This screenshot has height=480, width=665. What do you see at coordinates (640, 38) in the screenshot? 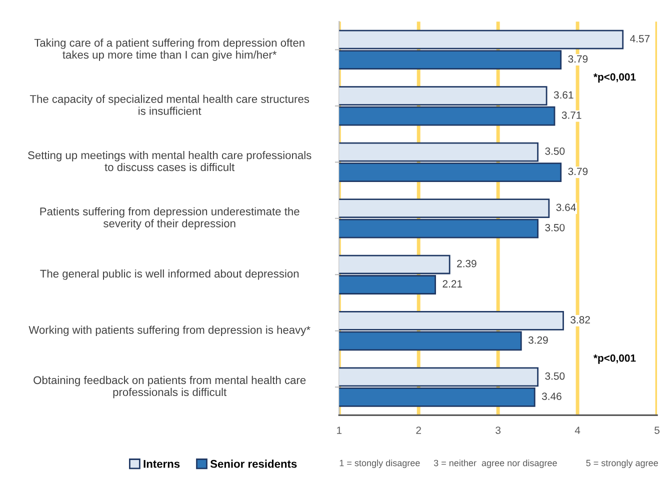
I see `data-label: 4.57` at bounding box center [640, 38].